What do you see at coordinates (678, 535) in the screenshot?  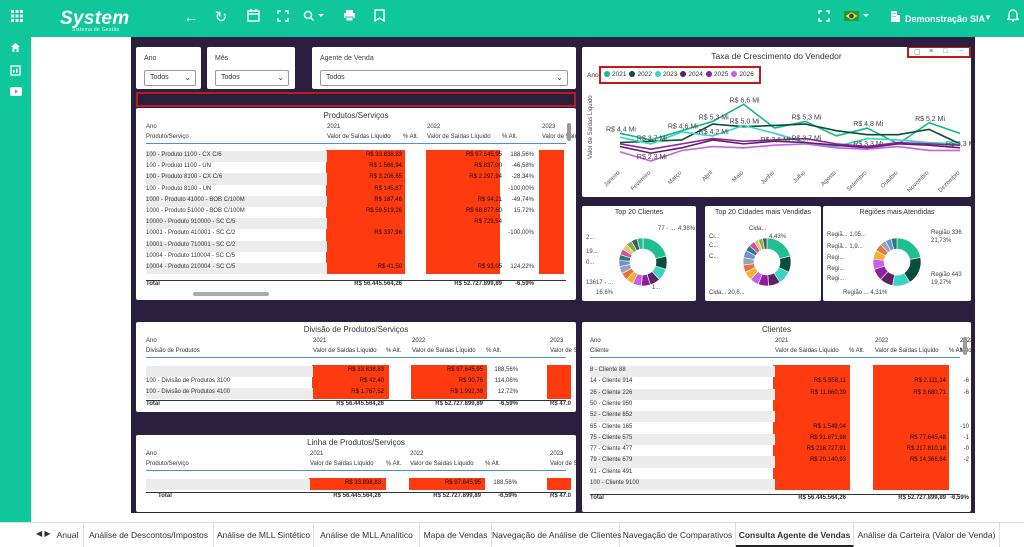 I see `tab-navega-o-de-comparativos: Navegação de Comparativos` at bounding box center [678, 535].